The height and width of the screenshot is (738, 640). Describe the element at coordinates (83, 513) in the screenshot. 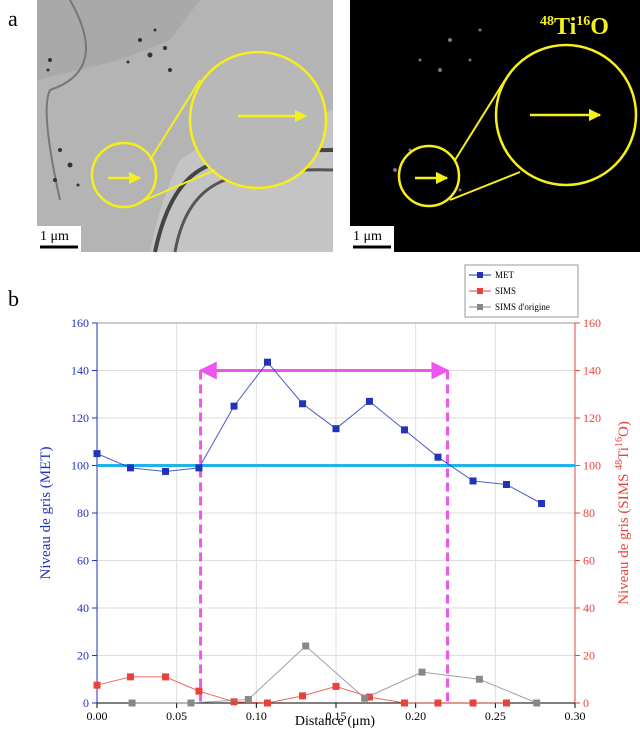

I see `y-tick-label: 80` at that location.